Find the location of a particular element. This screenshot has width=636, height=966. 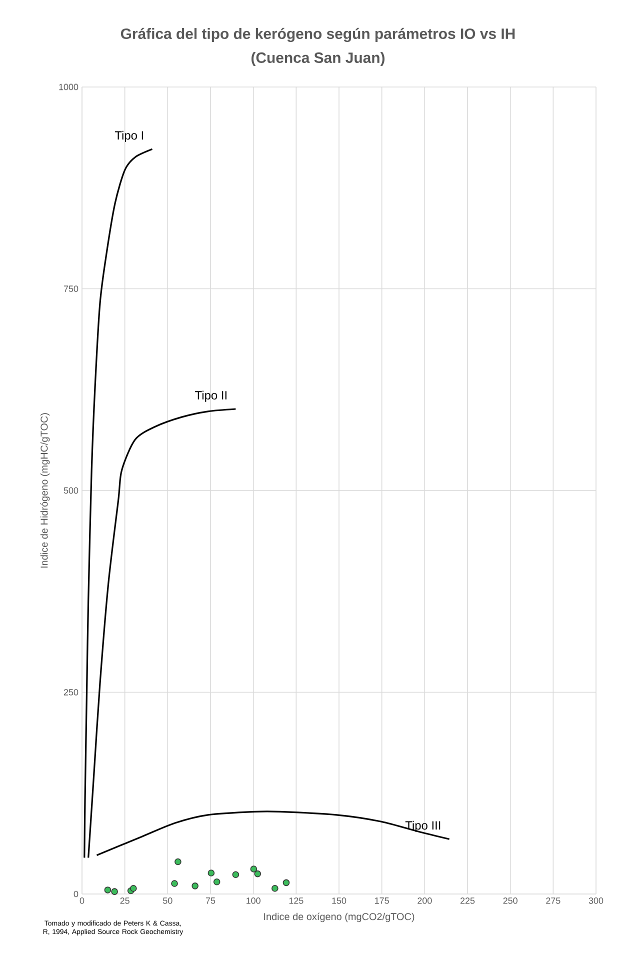

x-tick-label: 125 is located at coordinates (296, 901).